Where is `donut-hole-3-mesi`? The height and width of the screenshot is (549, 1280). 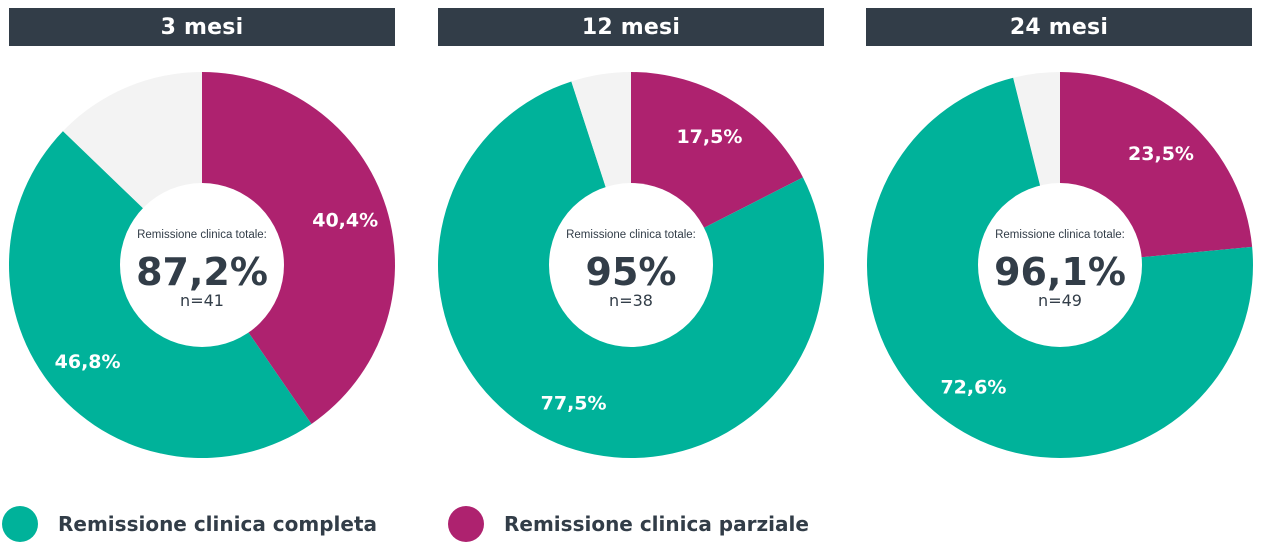
donut-hole-3-mesi is located at coordinates (202, 265).